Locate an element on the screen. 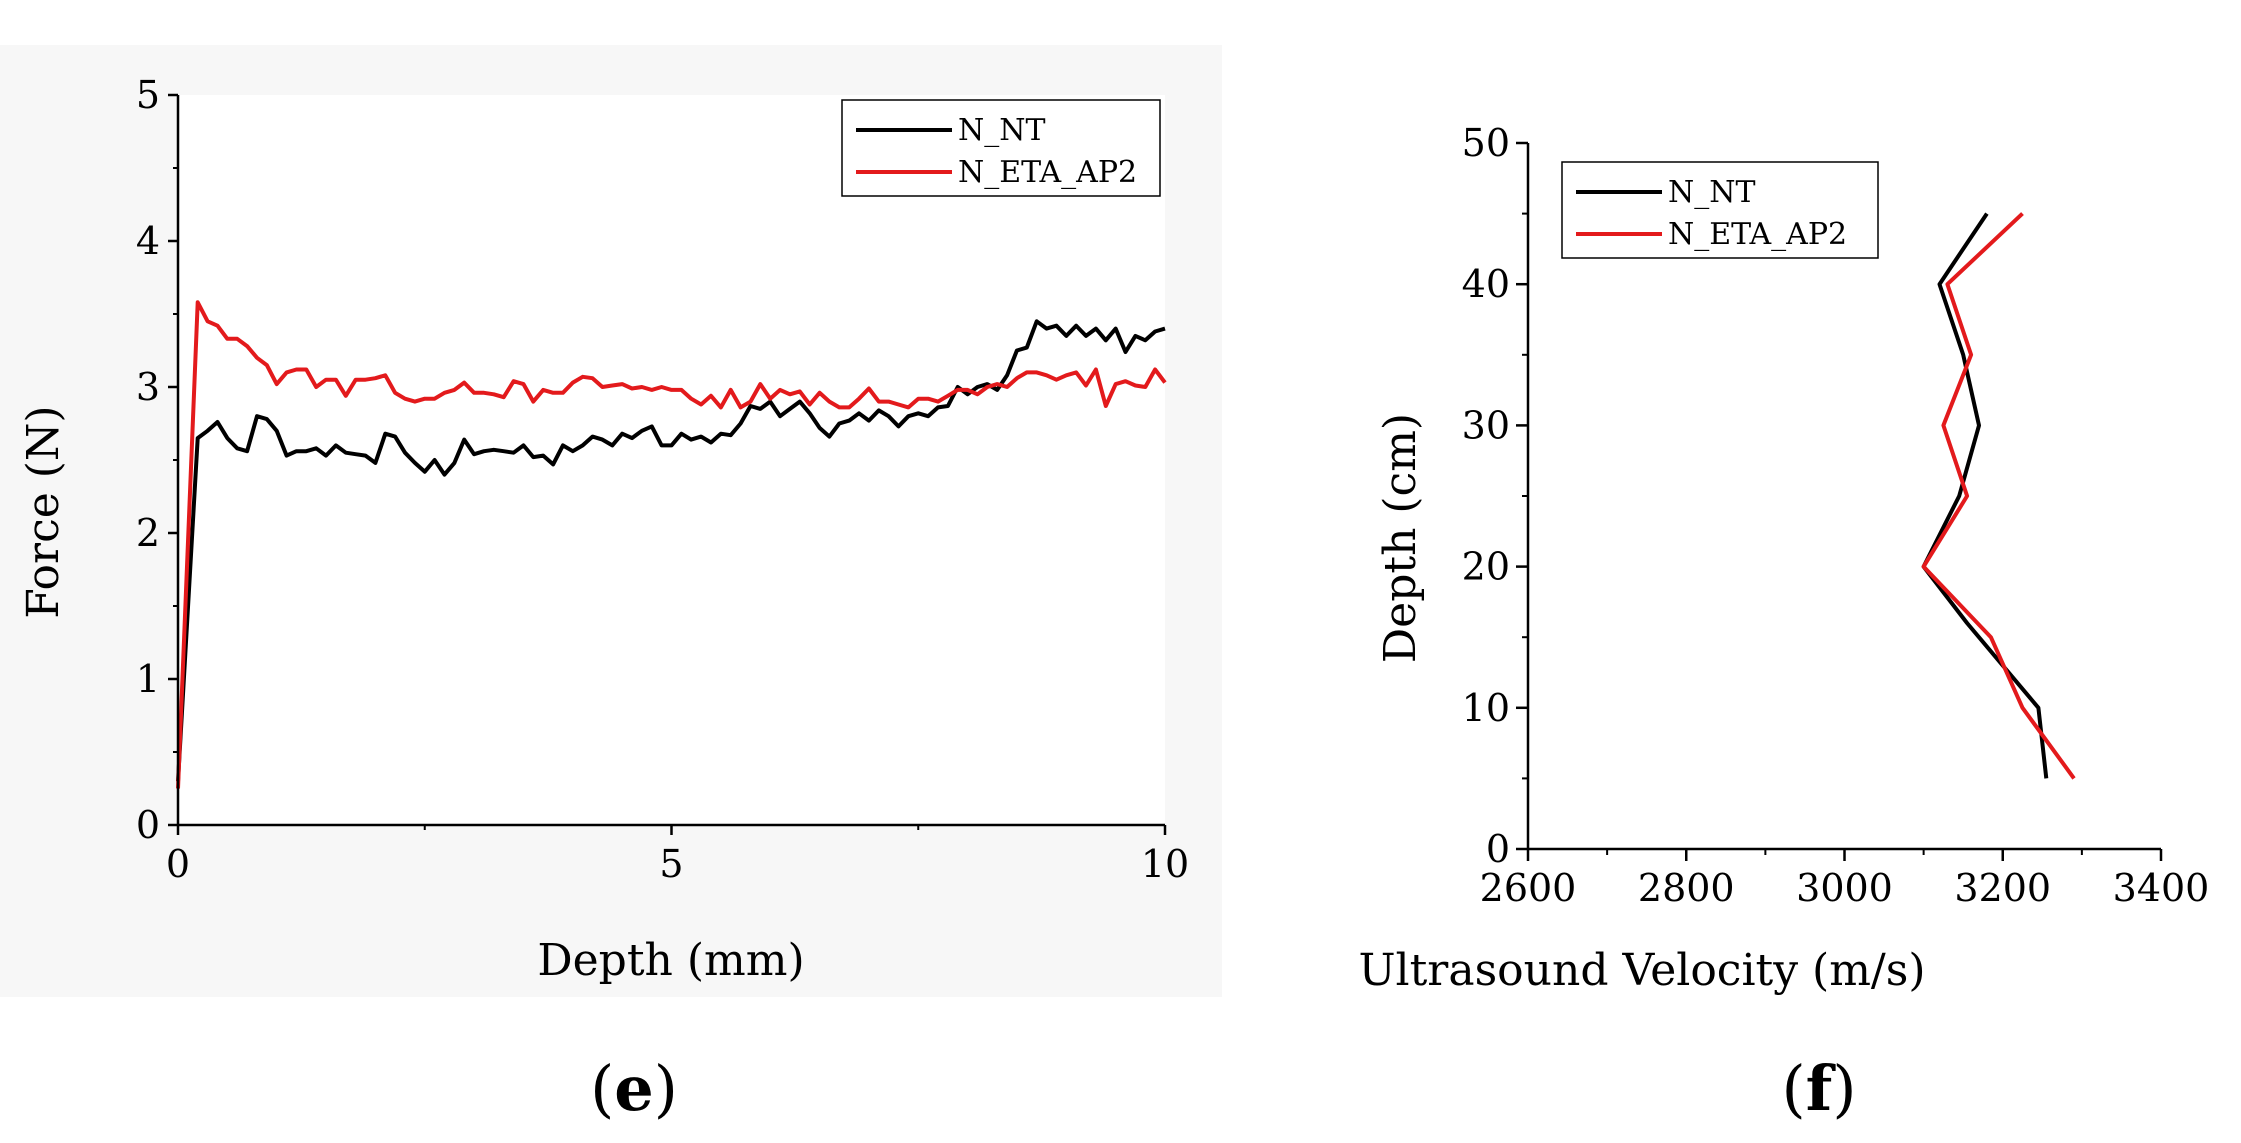 The width and height of the screenshot is (2241, 1143). y-tick-label: 40 is located at coordinates (1486, 284).